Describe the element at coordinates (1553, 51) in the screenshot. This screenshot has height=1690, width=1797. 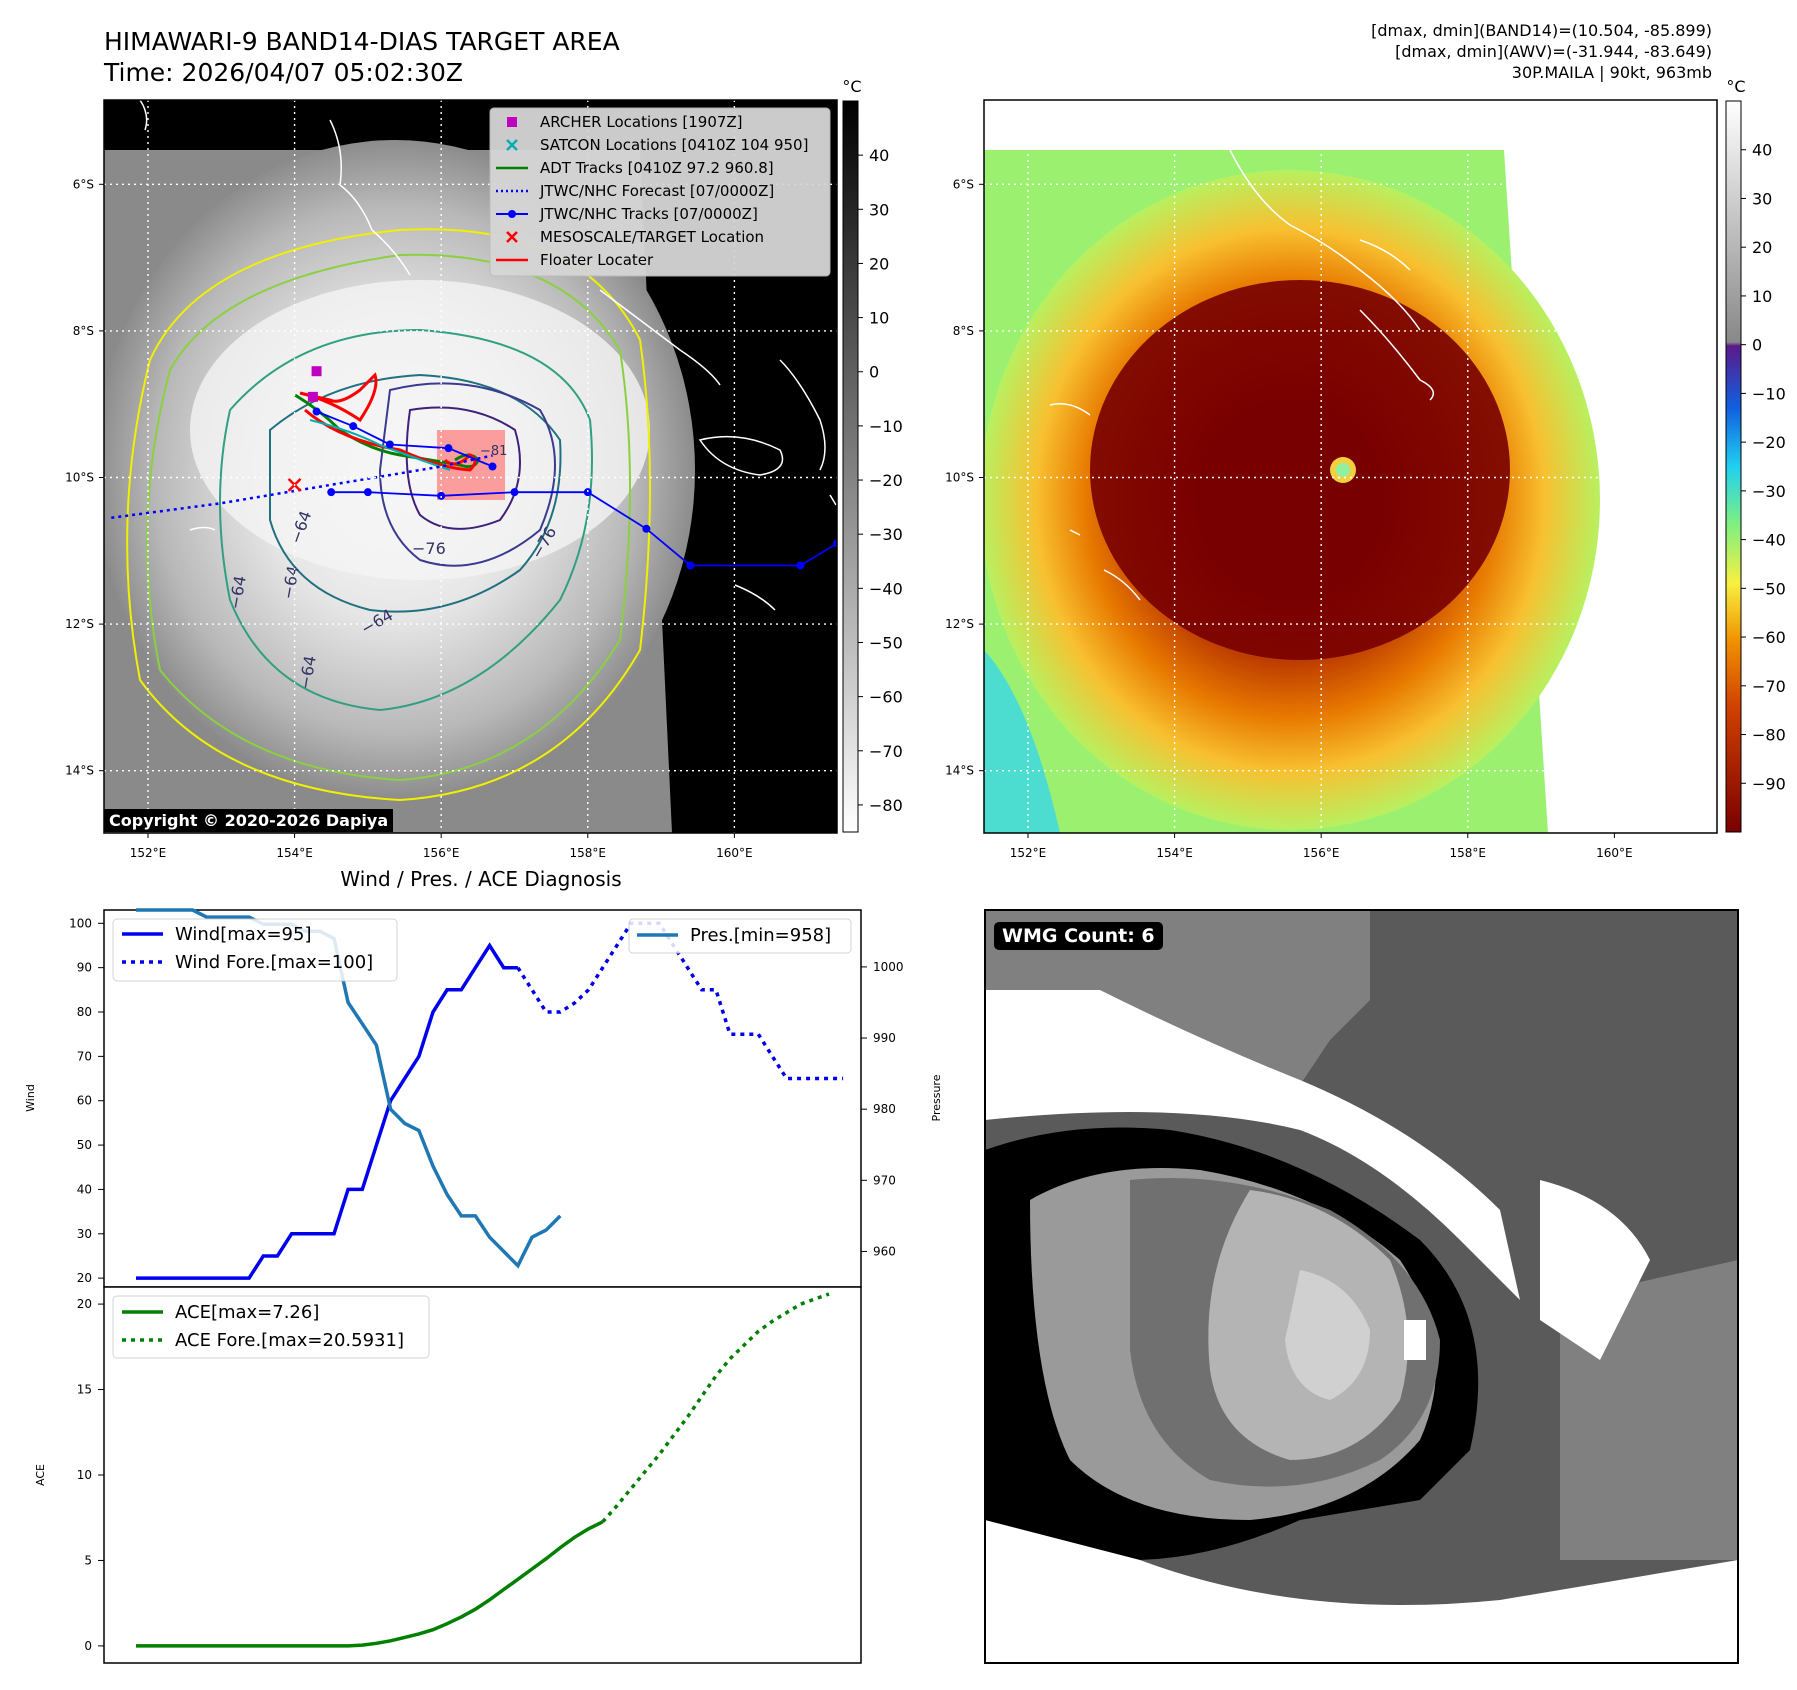
I see `info-awv: [dmax, dmin](AWV)=(-31.944, -83.649)` at that location.